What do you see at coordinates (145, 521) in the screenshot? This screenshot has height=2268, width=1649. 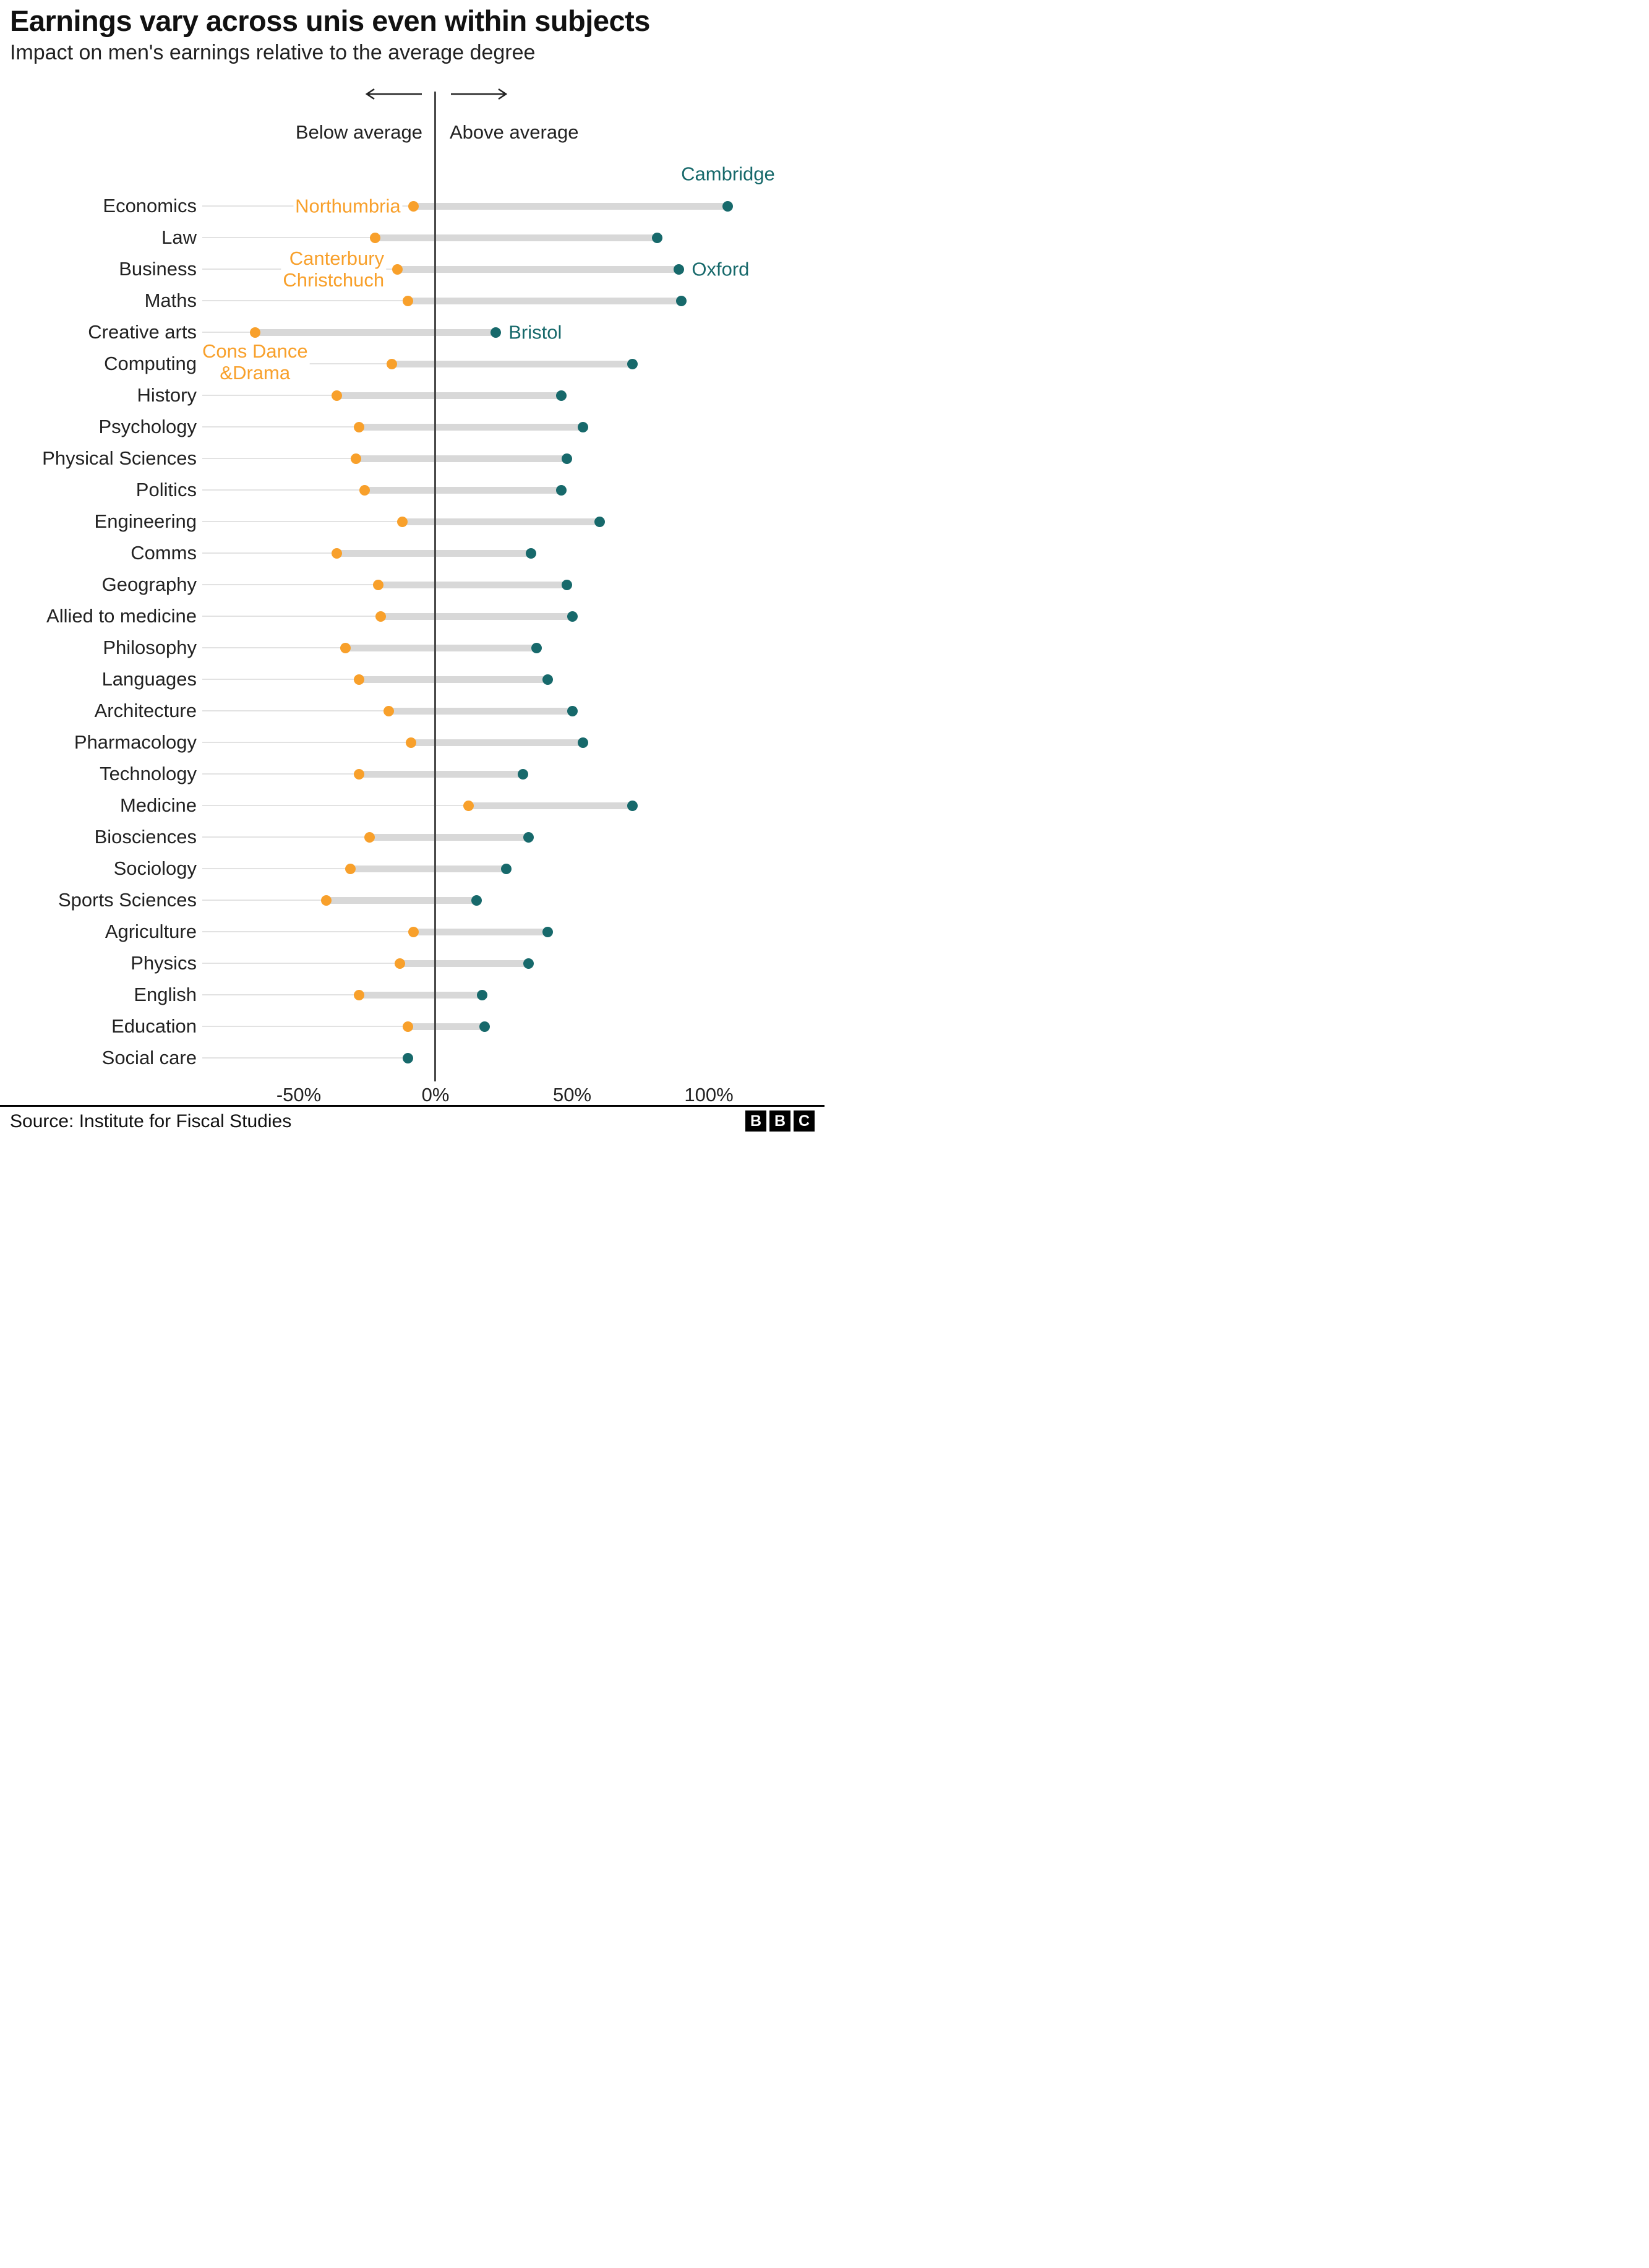 I see `subject-label: Engineering` at bounding box center [145, 521].